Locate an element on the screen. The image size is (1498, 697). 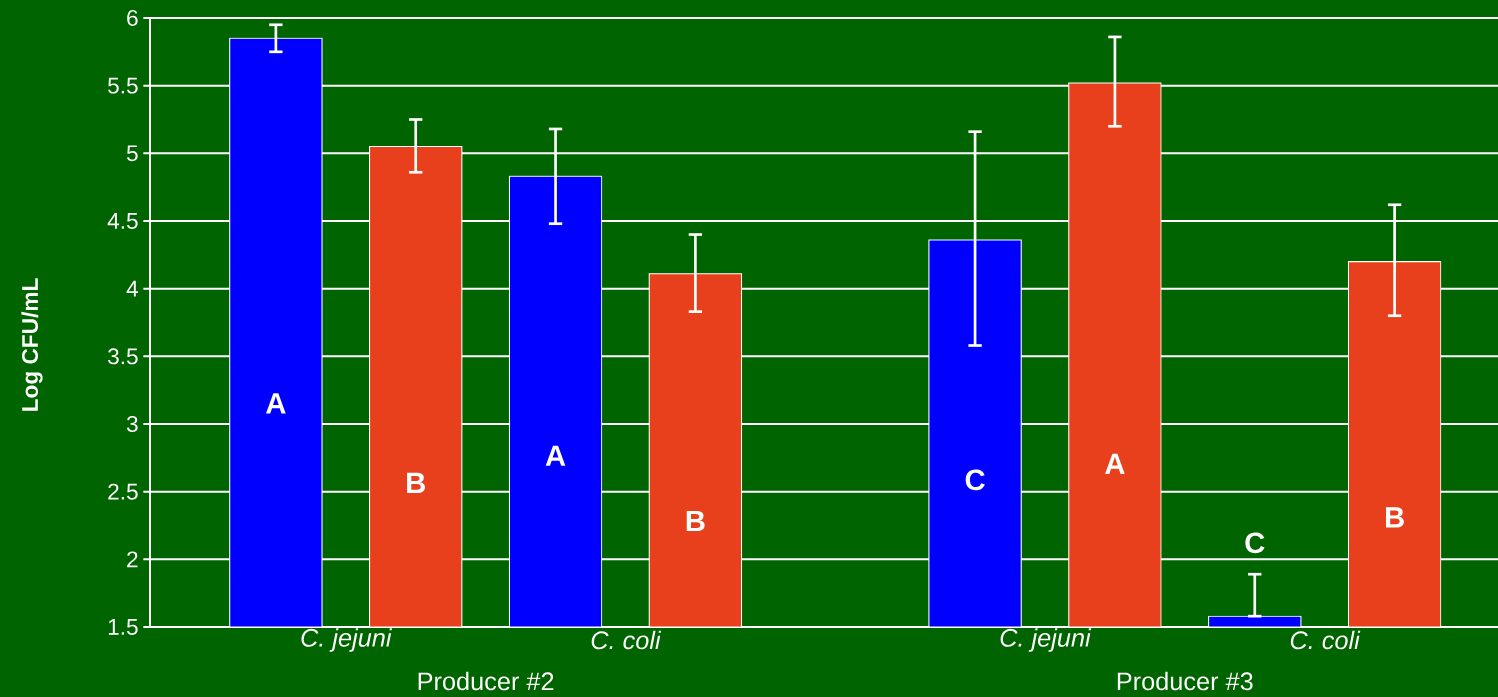
y-tick-label: 2 is located at coordinates (132, 559).